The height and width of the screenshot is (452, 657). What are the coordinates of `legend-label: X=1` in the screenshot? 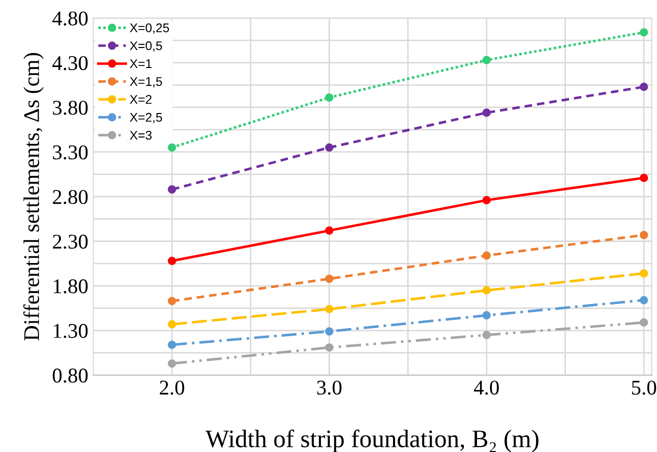 It's located at (141, 63).